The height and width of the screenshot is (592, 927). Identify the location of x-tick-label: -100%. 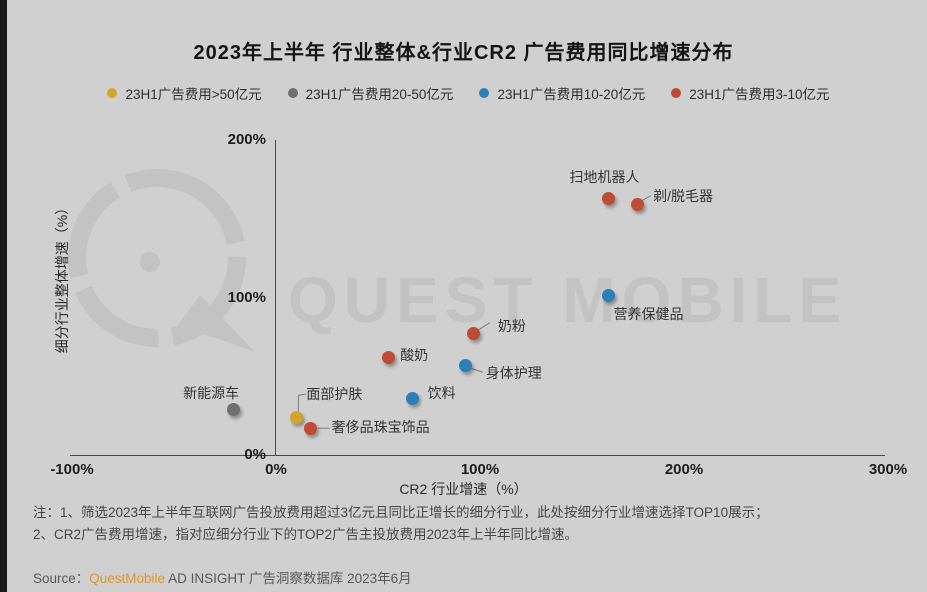
(72, 469).